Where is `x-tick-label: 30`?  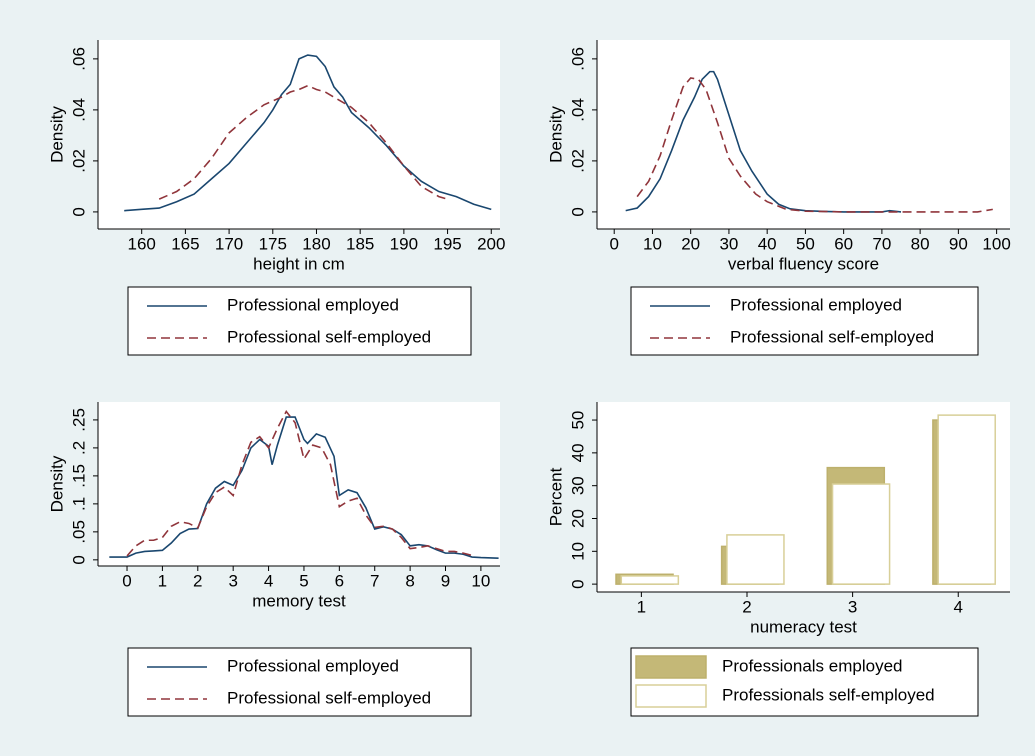
x-tick-label: 30 is located at coordinates (728, 243).